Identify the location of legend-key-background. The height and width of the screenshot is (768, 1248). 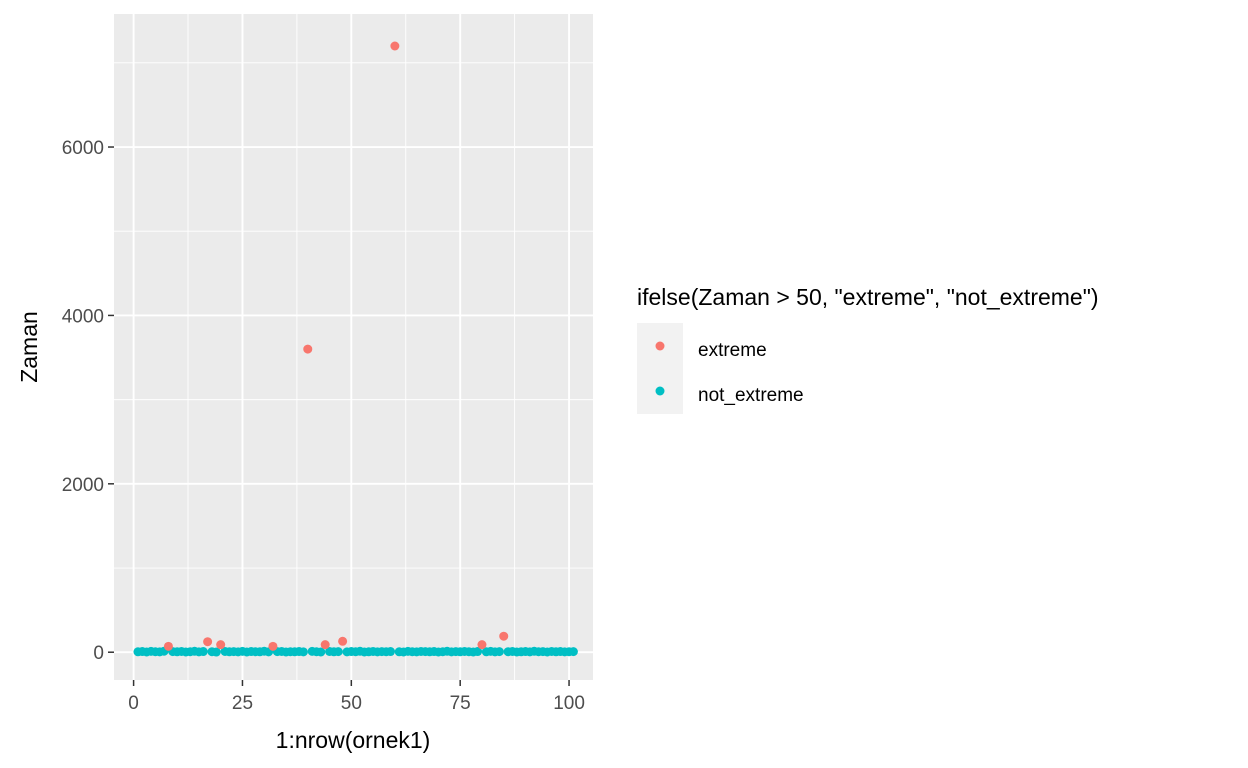
(660, 368).